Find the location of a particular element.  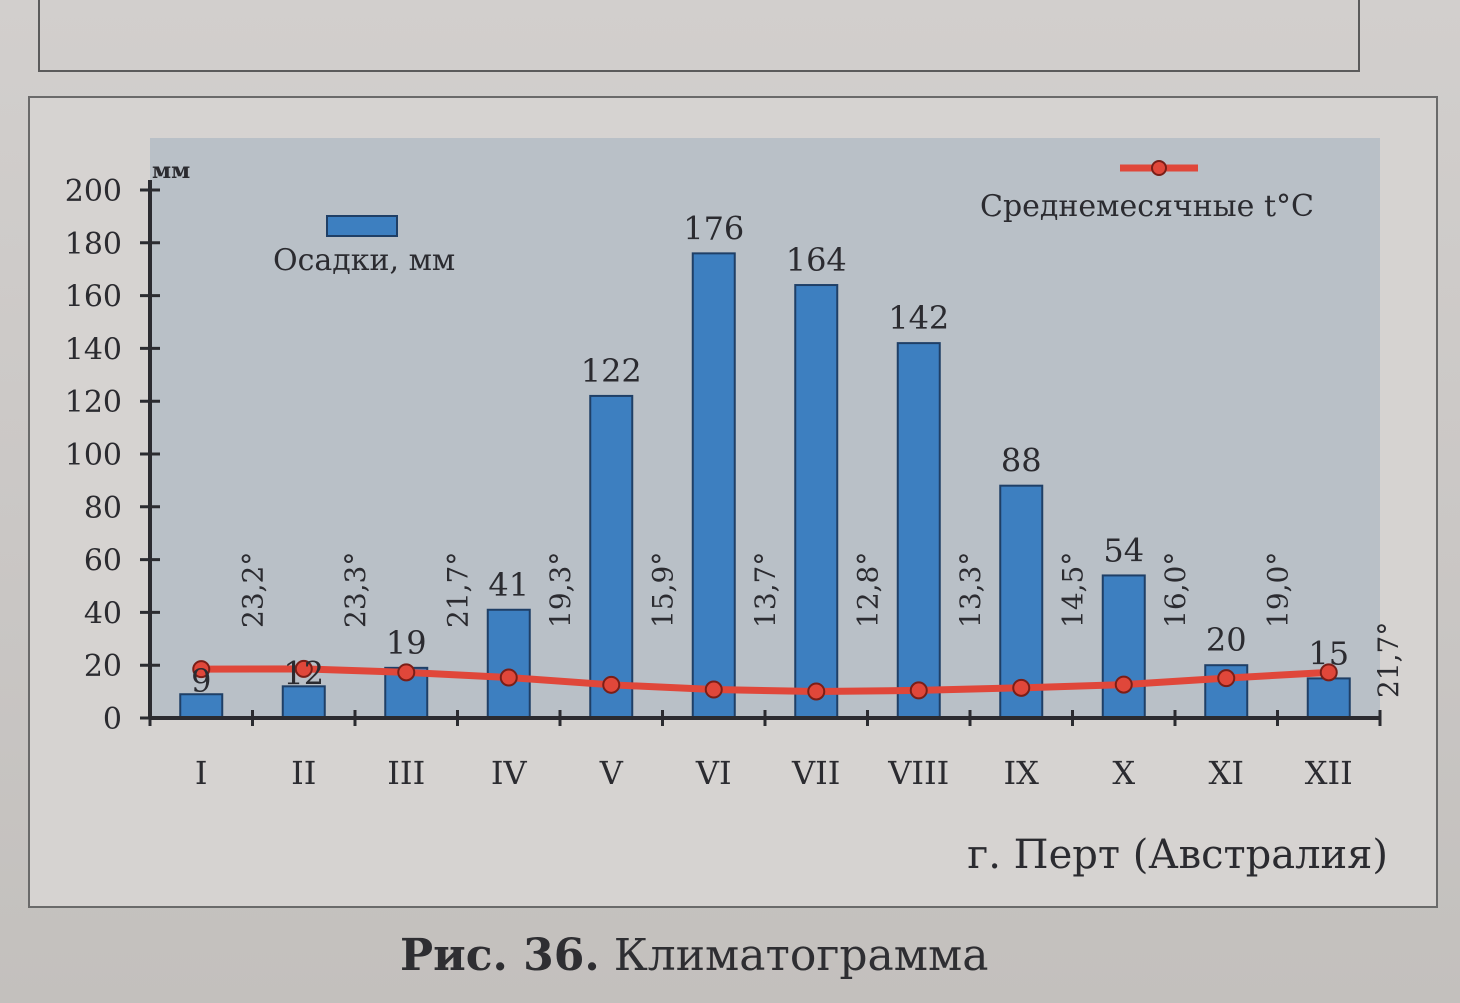

y-tick-label: 20 is located at coordinates (103, 666).